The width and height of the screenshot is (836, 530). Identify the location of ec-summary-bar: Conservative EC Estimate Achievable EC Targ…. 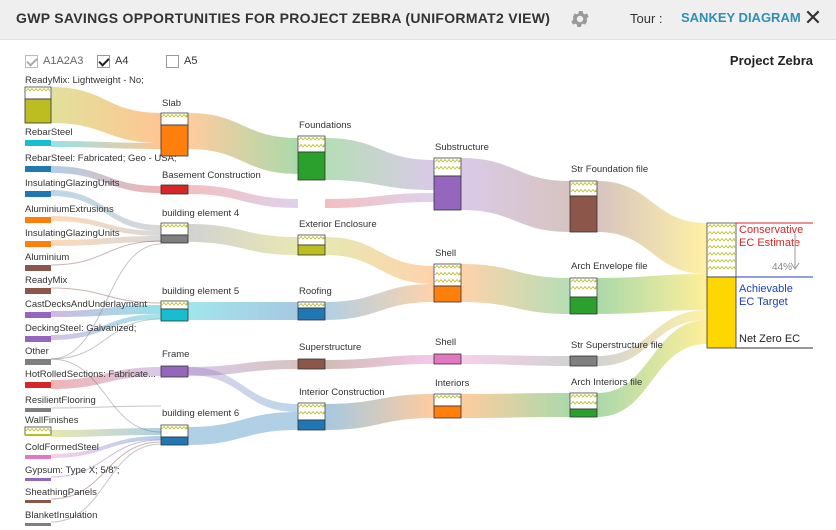
(759, 285).